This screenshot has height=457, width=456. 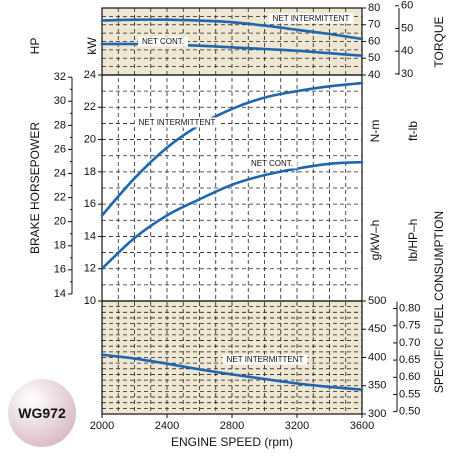 I want to click on fuel-gkwh-unit: g/kW–h, so click(x=375, y=240).